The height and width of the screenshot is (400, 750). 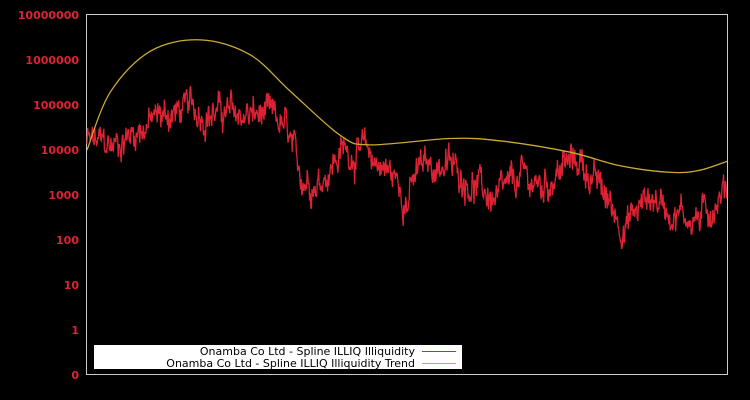 What do you see at coordinates (308, 351) in the screenshot?
I see `legend-label-series: Onamba Co Ltd - Spline ILLIQ Illiquidity` at bounding box center [308, 351].